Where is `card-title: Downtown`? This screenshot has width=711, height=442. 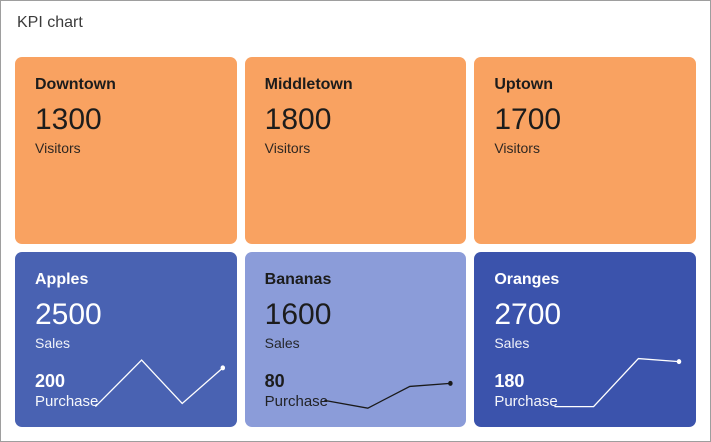
card-title: Downtown is located at coordinates (75, 84).